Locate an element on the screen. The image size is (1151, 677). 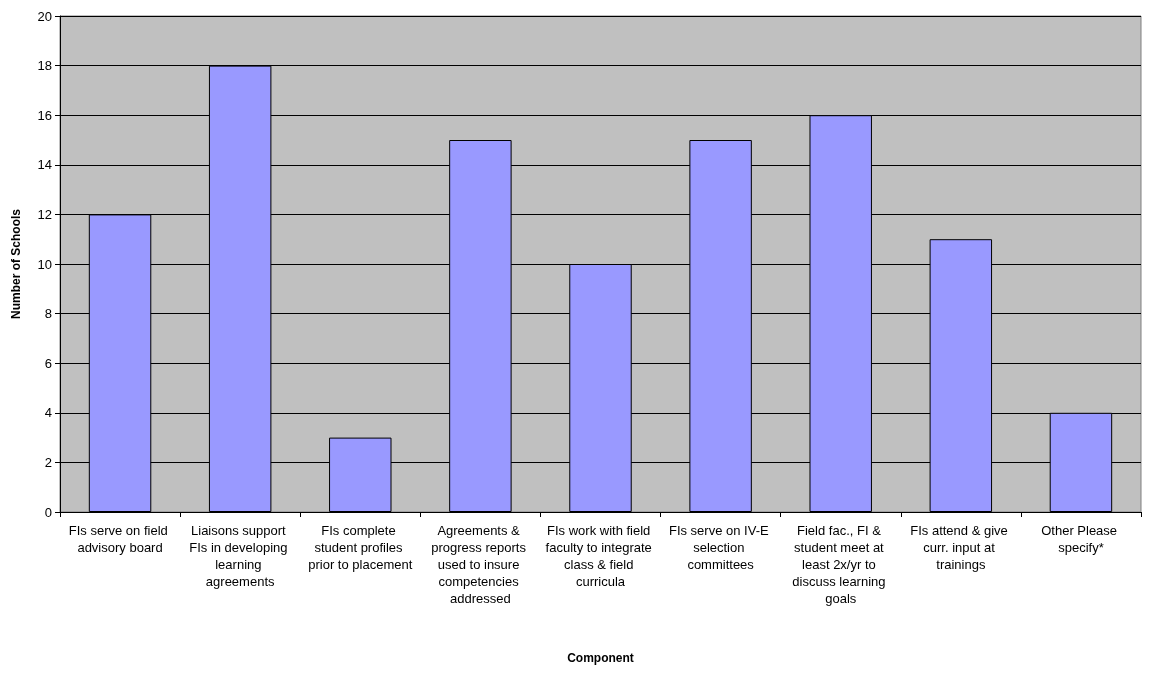
x-tick-label: Field fac., FI & student meet at least 2x/yr to discuss learning goals is located at coordinates (841, 564).